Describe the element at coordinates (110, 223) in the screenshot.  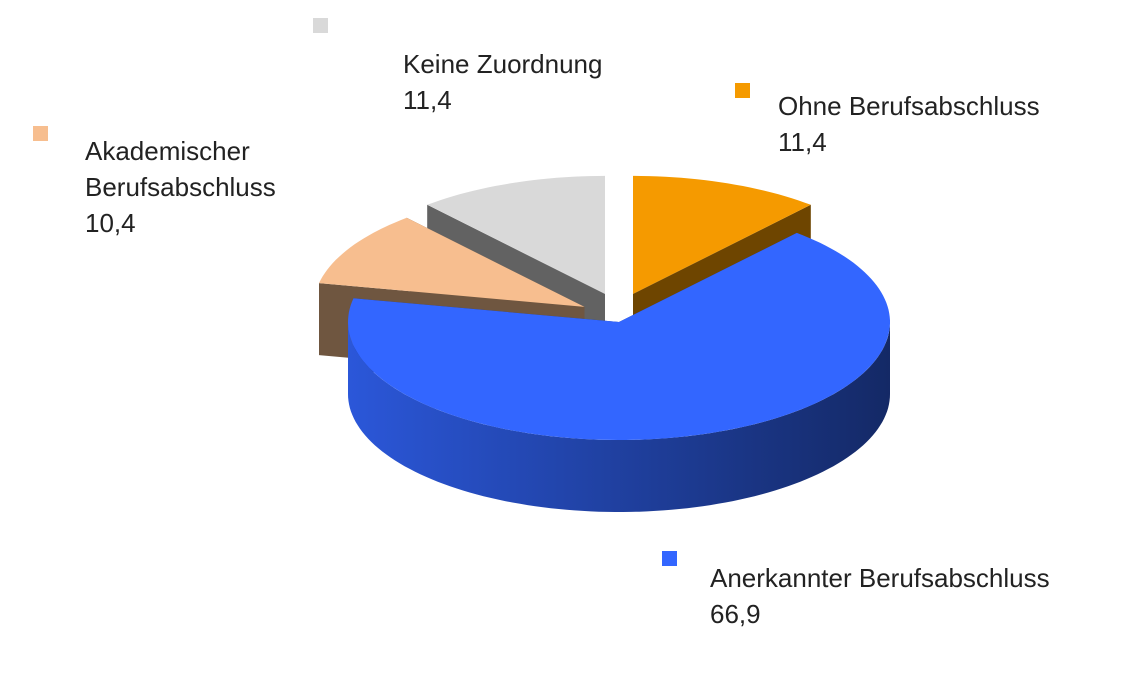
I see `label-value: 10,4` at that location.